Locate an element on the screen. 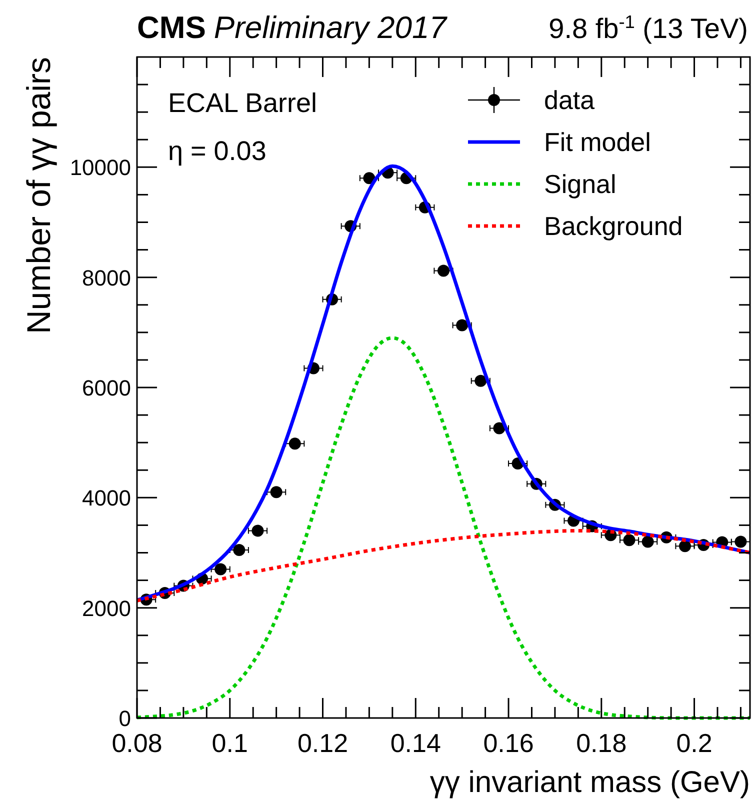 Image resolution: width=753 pixels, height=803 pixels. x-axis-title: γγ invariant mass (GeV) is located at coordinates (590, 782).